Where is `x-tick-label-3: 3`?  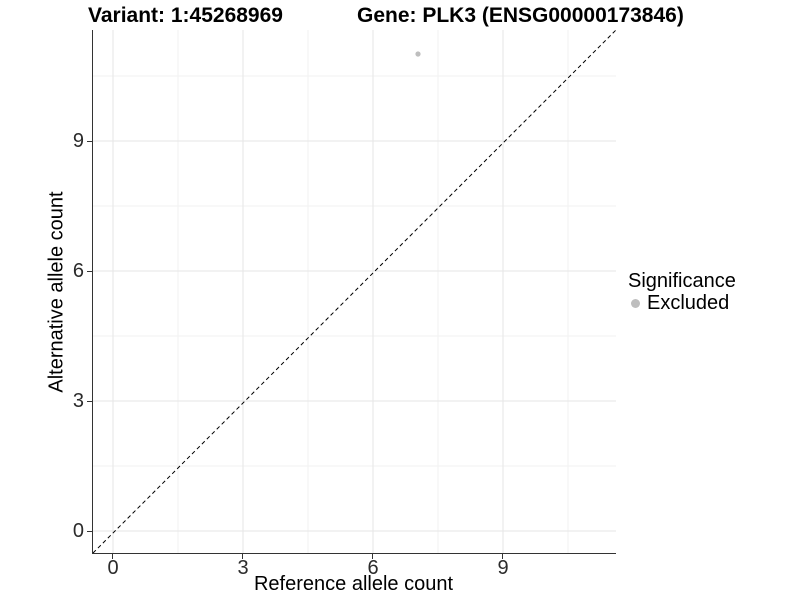 x-tick-label-3: 3 is located at coordinates (243, 568).